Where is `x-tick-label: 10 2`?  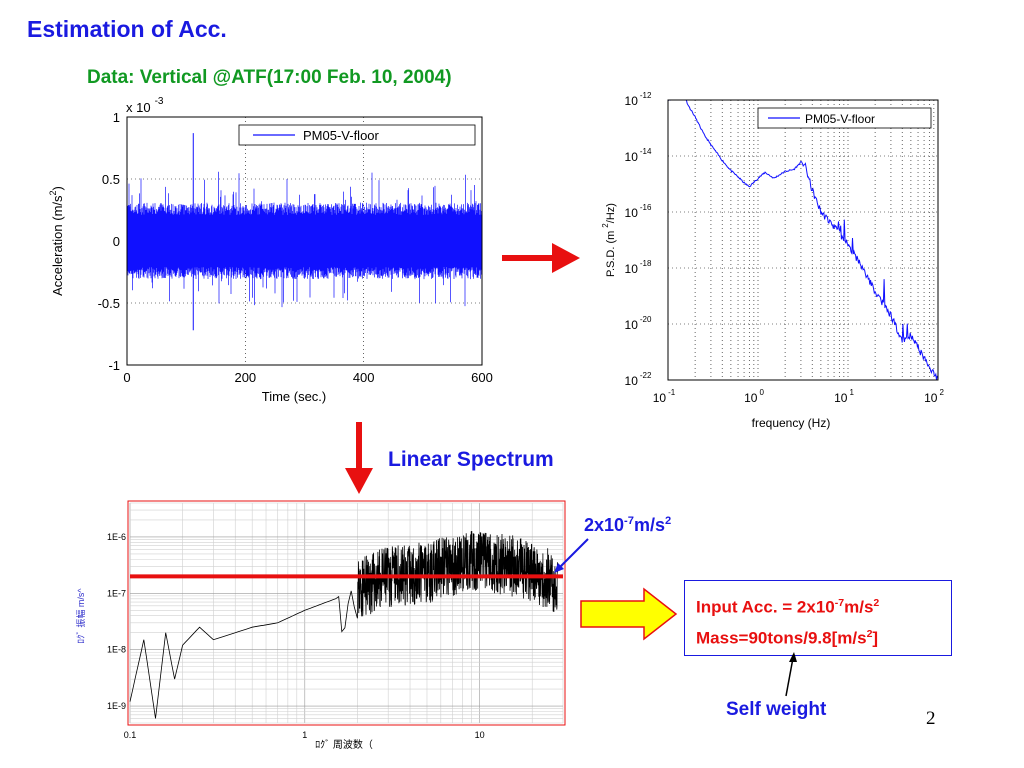 x-tick-label: 10 2 is located at coordinates (934, 396).